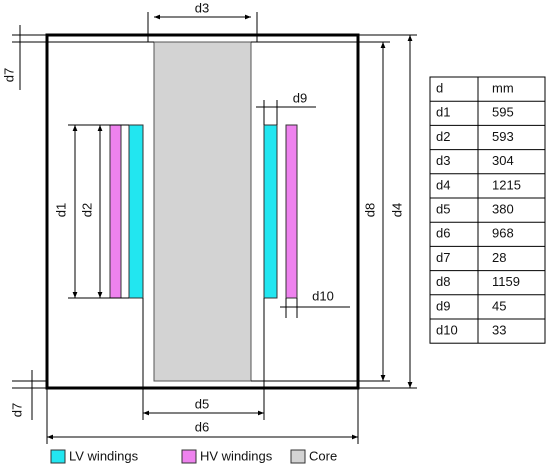 This screenshot has width=550, height=468. I want to click on legend: LV windings HV windings Core, so click(193, 456).